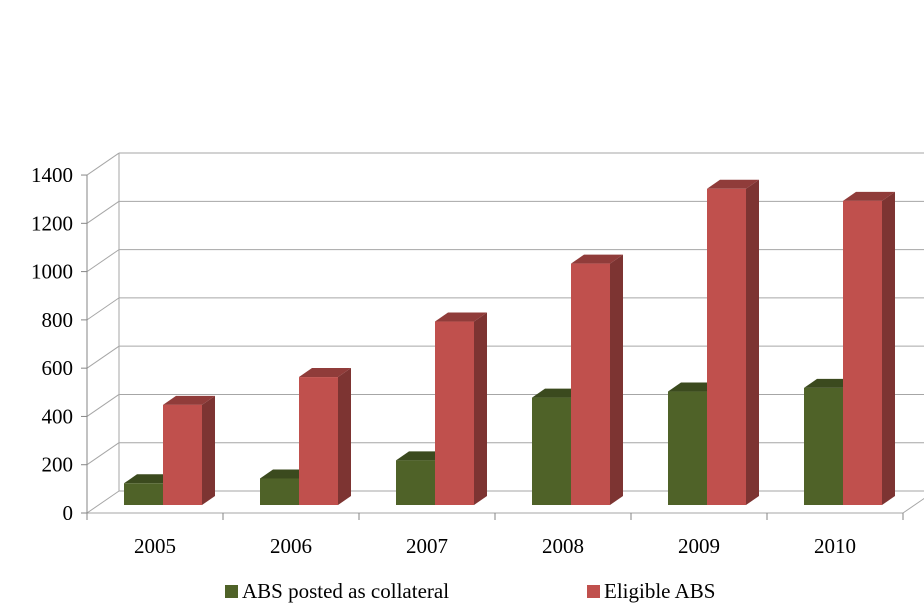 The height and width of the screenshot is (608, 924). What do you see at coordinates (659, 591) in the screenshot?
I see `legend-label: Eligible ABS` at bounding box center [659, 591].